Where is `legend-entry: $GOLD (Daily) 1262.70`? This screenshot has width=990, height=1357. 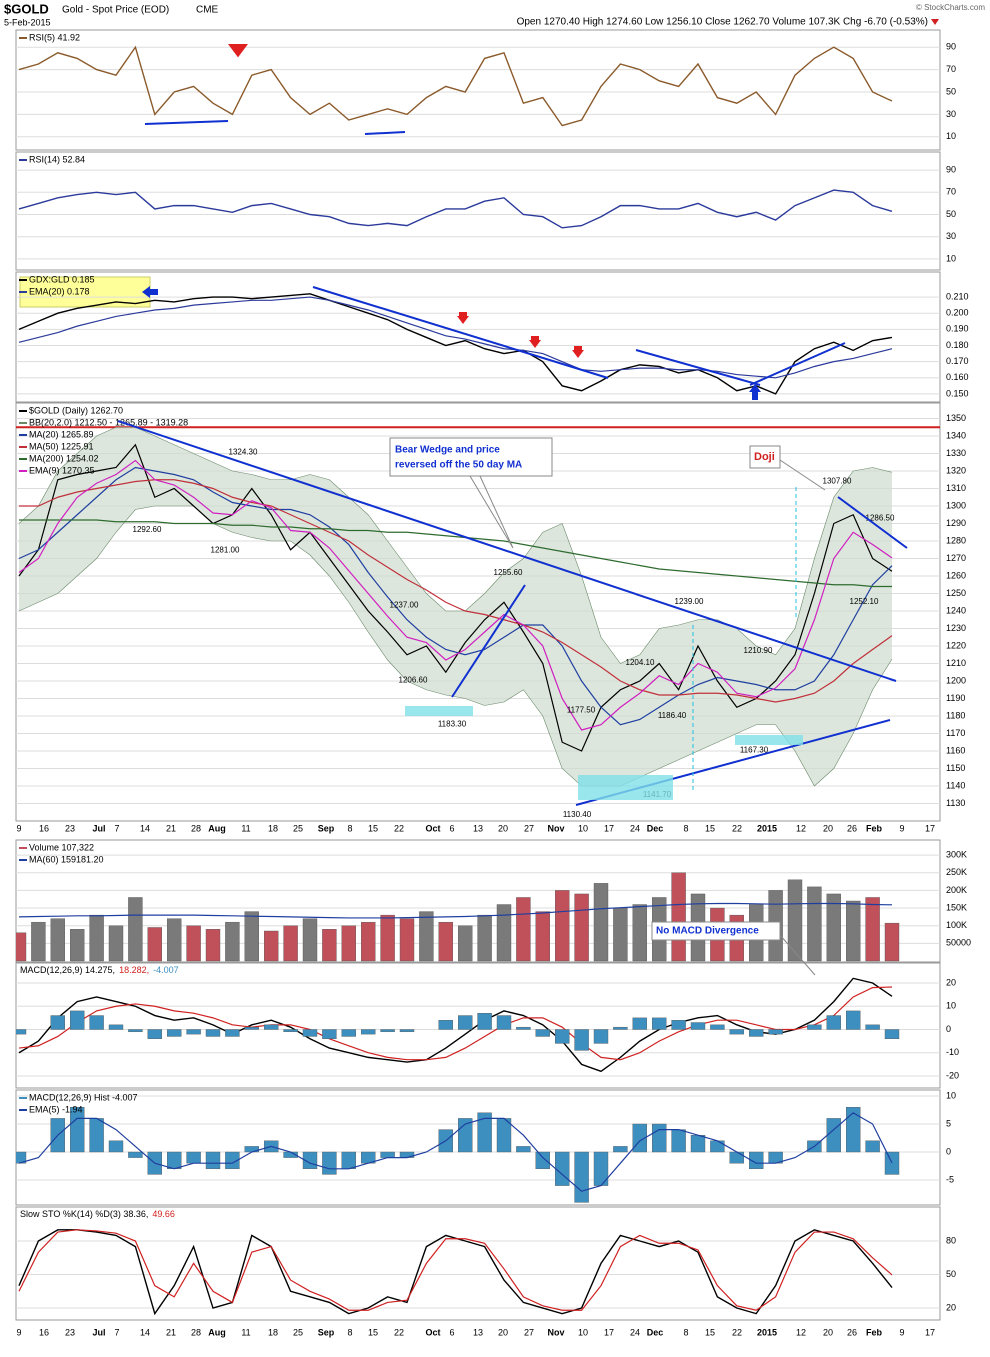
legend-entry: $GOLD (Daily) 1262.70 is located at coordinates (76, 410).